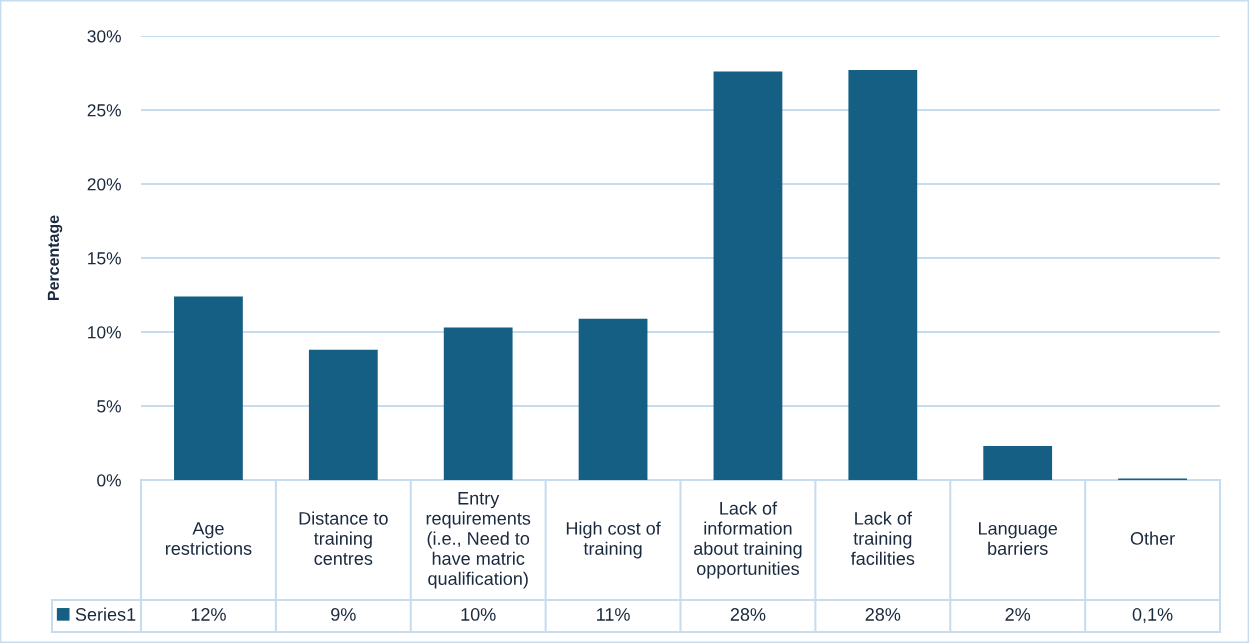 The width and height of the screenshot is (1249, 643). What do you see at coordinates (613, 540) in the screenshot?
I see `x-tick-label: High cost of training` at bounding box center [613, 540].